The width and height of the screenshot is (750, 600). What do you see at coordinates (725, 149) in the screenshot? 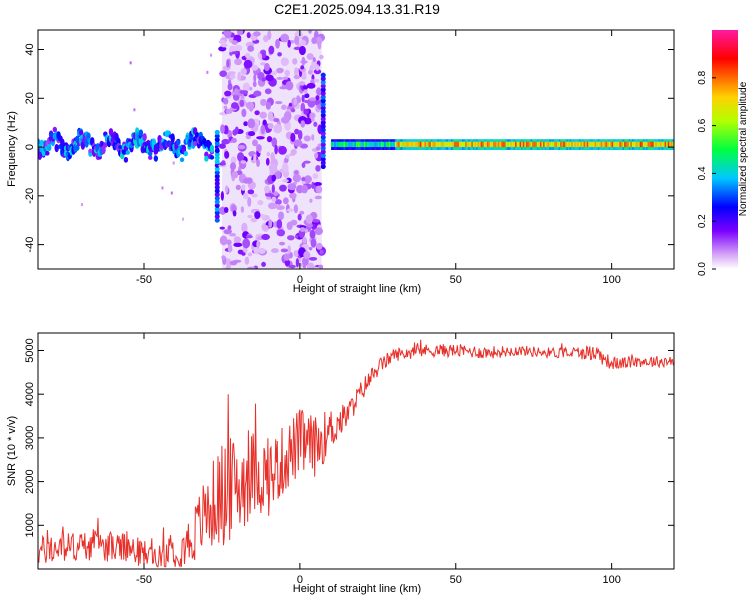
I see `colorbar-gradient` at bounding box center [725, 149].